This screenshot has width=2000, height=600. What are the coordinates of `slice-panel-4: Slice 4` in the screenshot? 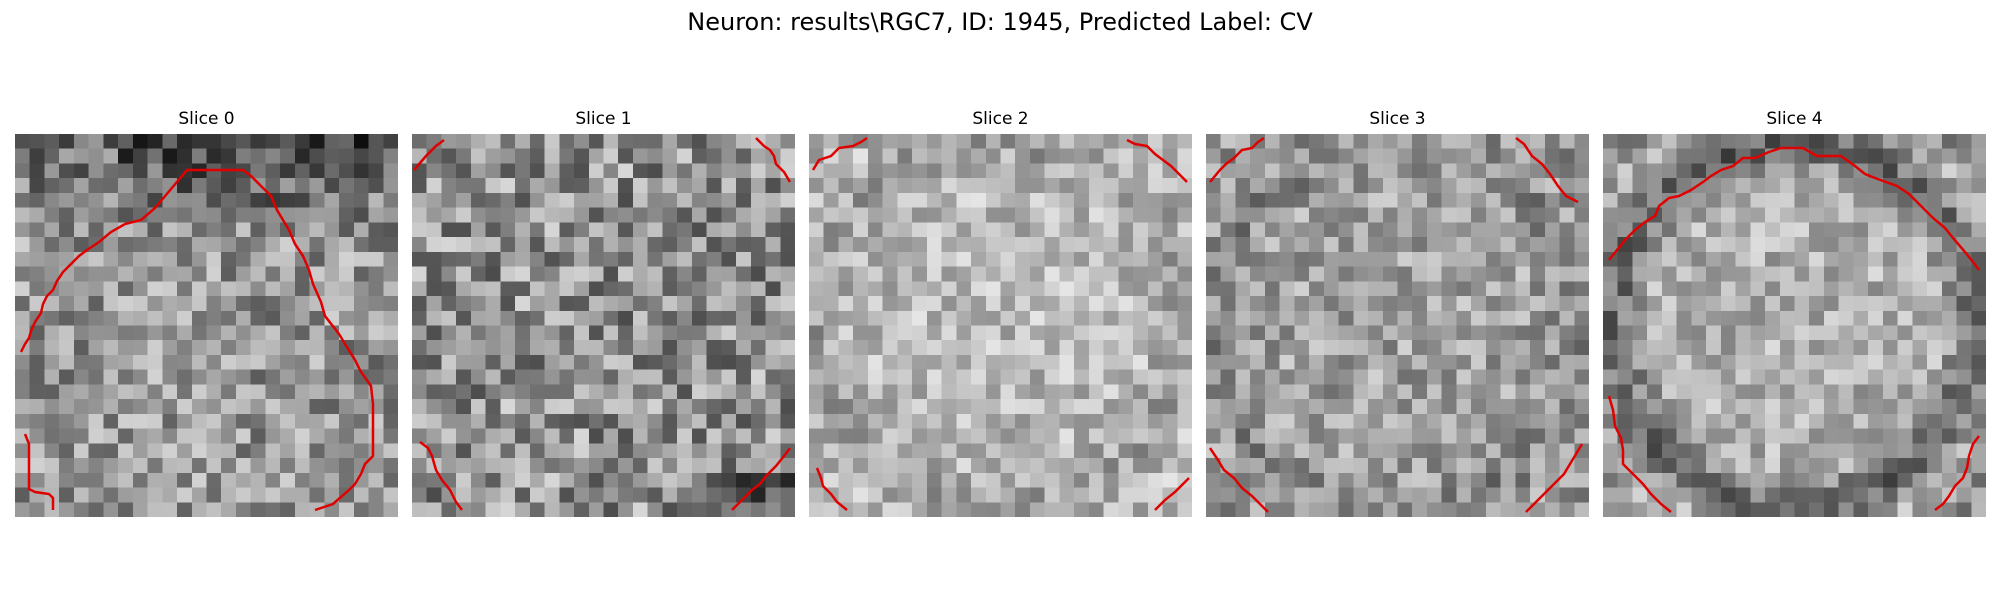 It's located at (1794, 313).